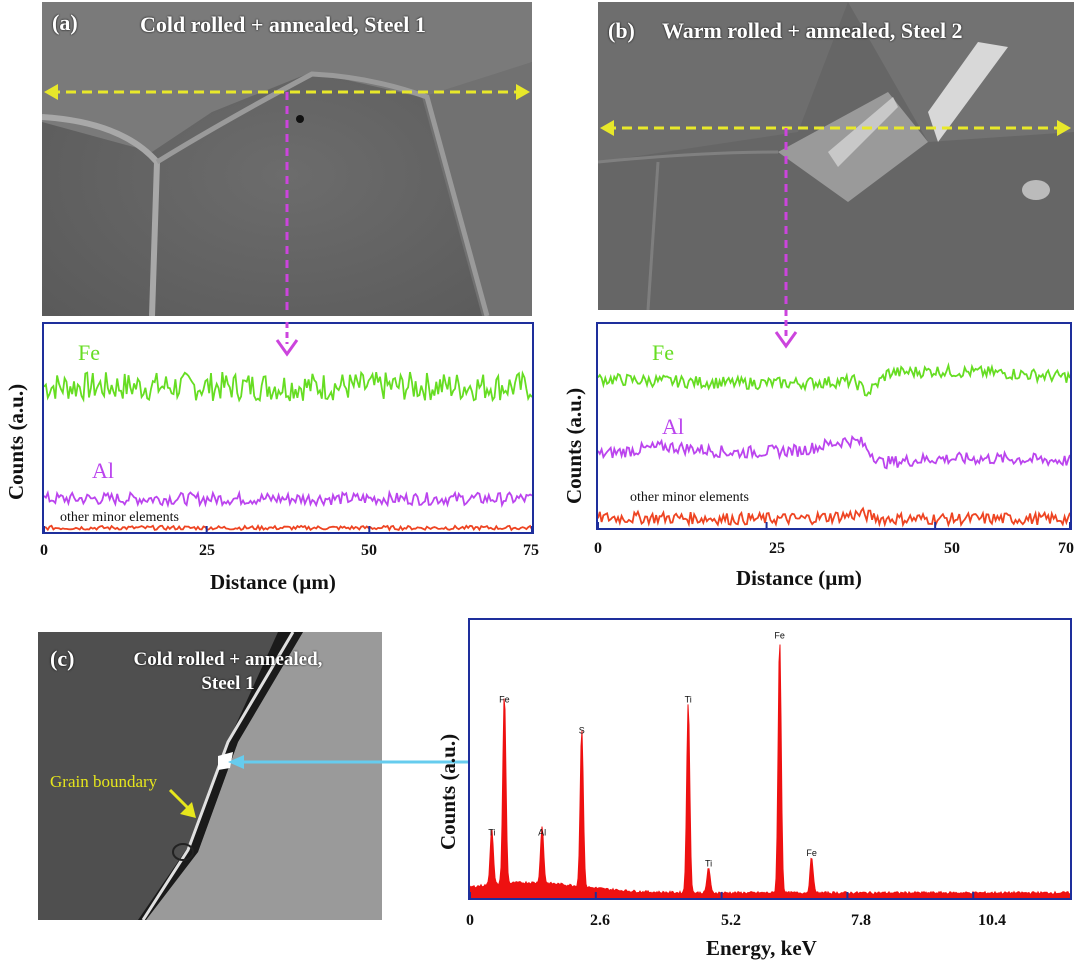 The height and width of the screenshot is (966, 1080). I want to click on sem-image-c, so click(210, 776).